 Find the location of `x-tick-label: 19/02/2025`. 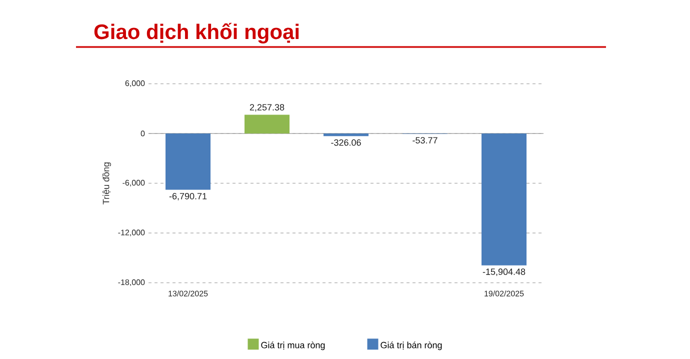

x-tick-label: 19/02/2025 is located at coordinates (504, 293).